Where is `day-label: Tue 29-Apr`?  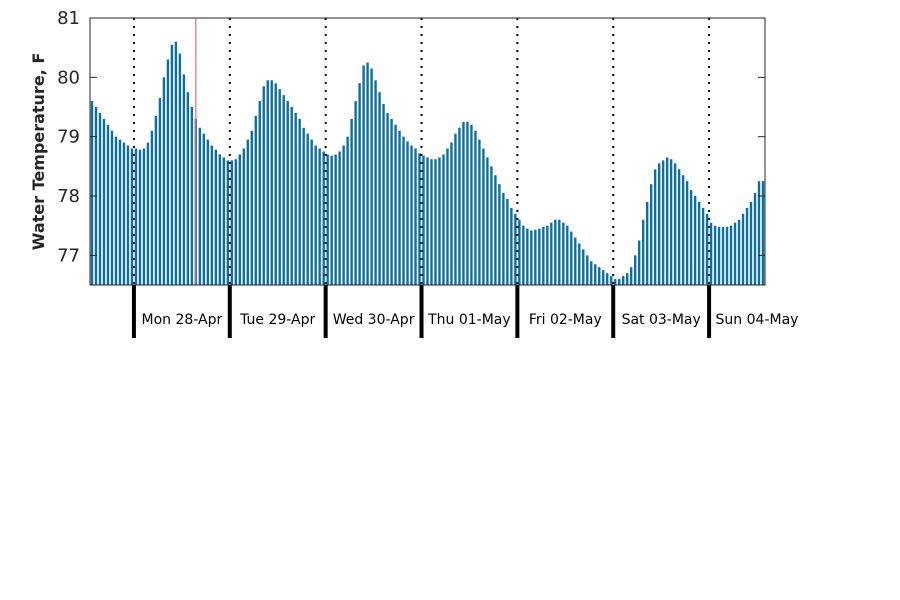 day-label: Tue 29-Apr is located at coordinates (277, 320).